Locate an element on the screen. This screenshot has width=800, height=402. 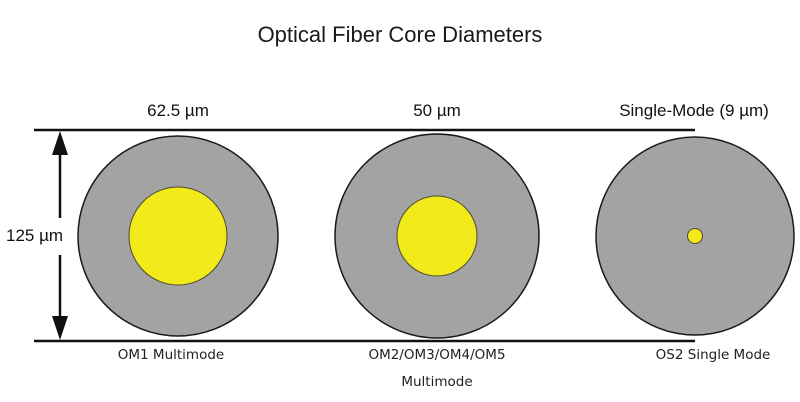
fiber-om1-type-label: OM1 Multimode is located at coordinates (171, 355).